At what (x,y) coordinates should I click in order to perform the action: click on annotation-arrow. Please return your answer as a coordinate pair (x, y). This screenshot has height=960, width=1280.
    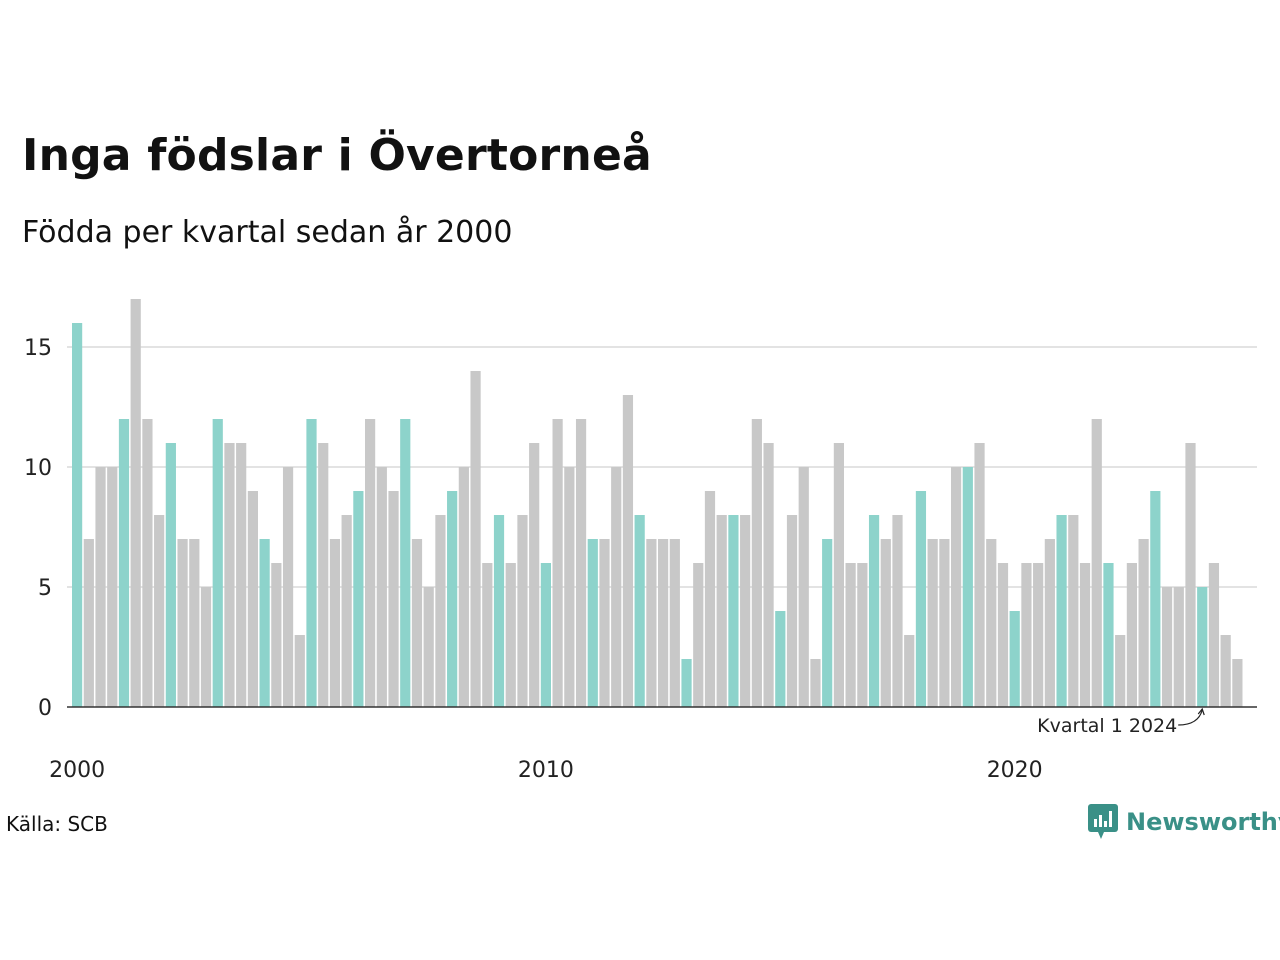
    Looking at the image, I should click on (1190, 717).